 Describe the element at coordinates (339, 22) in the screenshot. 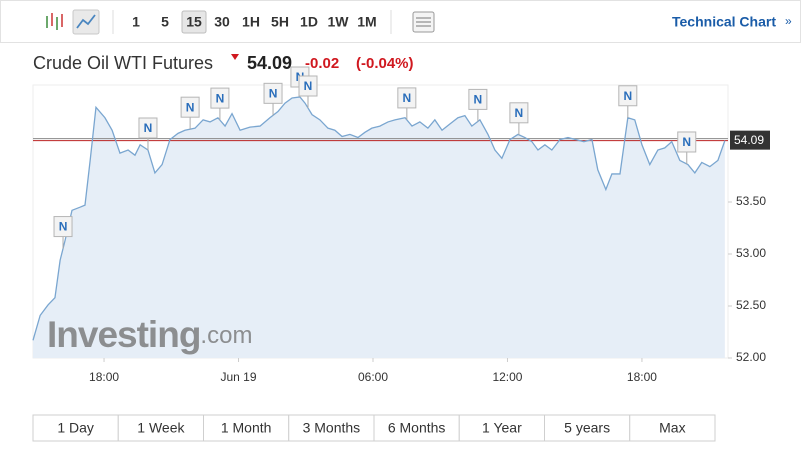

I see `interval-button: 1W` at that location.